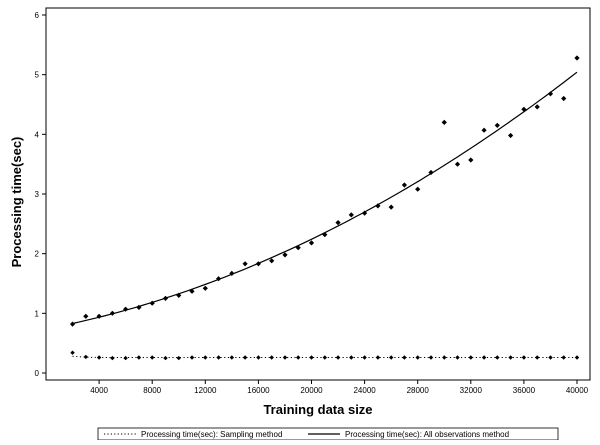 This screenshot has height=445, width=600. What do you see at coordinates (37, 134) in the screenshot?
I see `y-tick-label: 4` at bounding box center [37, 134].